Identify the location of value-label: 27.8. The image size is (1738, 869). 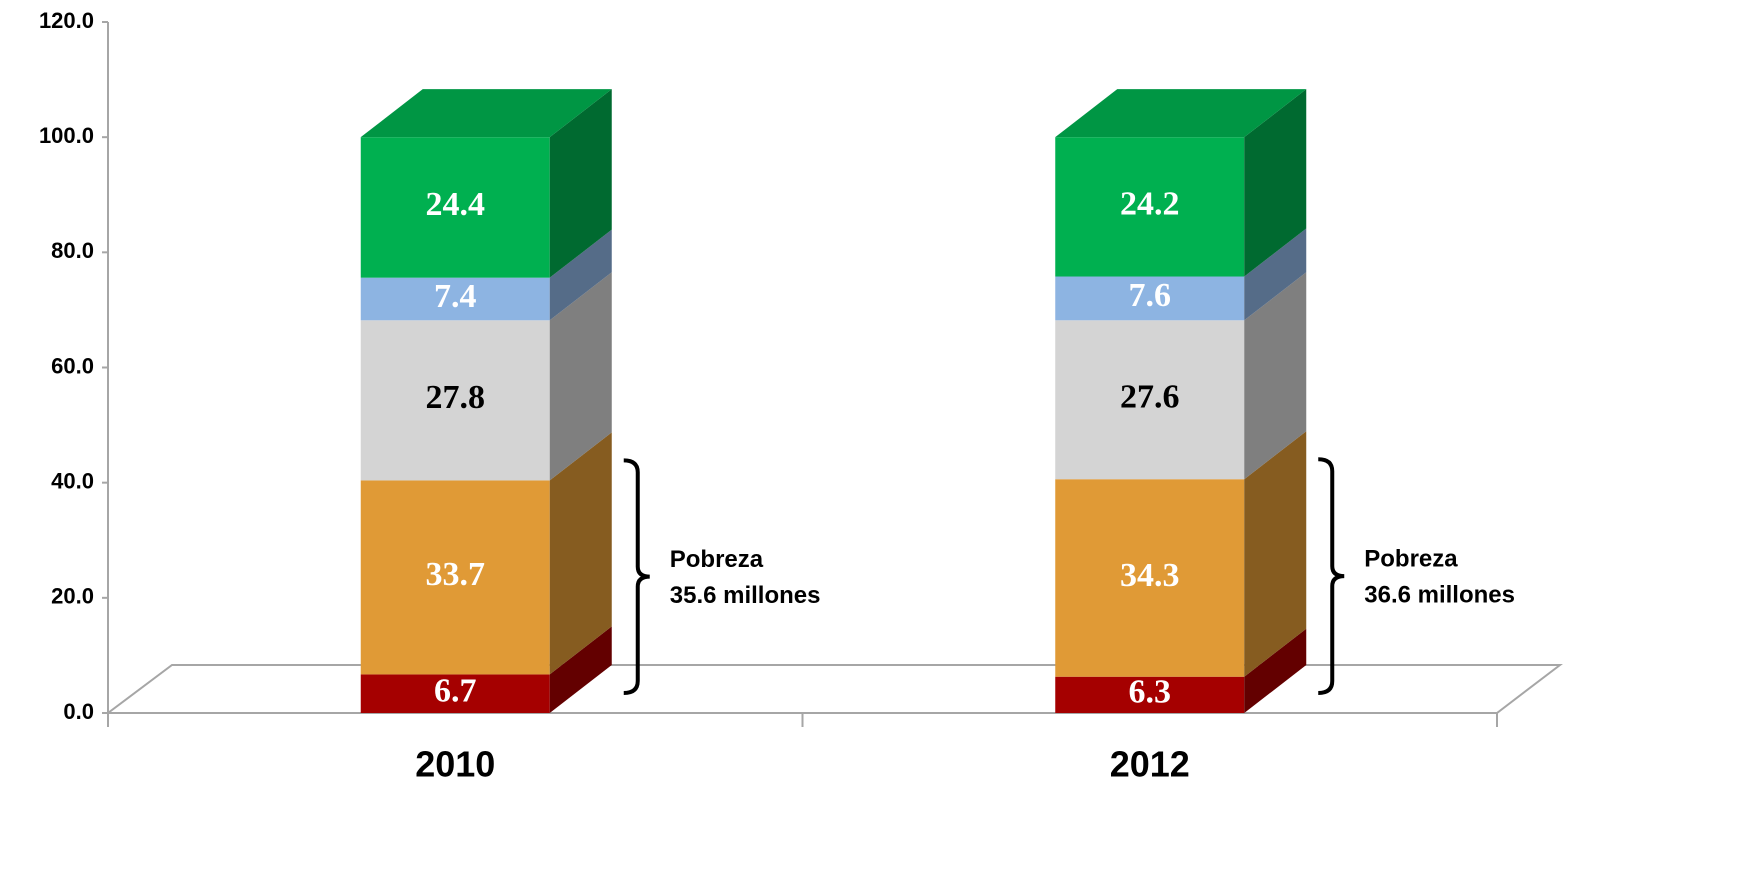
(456, 397).